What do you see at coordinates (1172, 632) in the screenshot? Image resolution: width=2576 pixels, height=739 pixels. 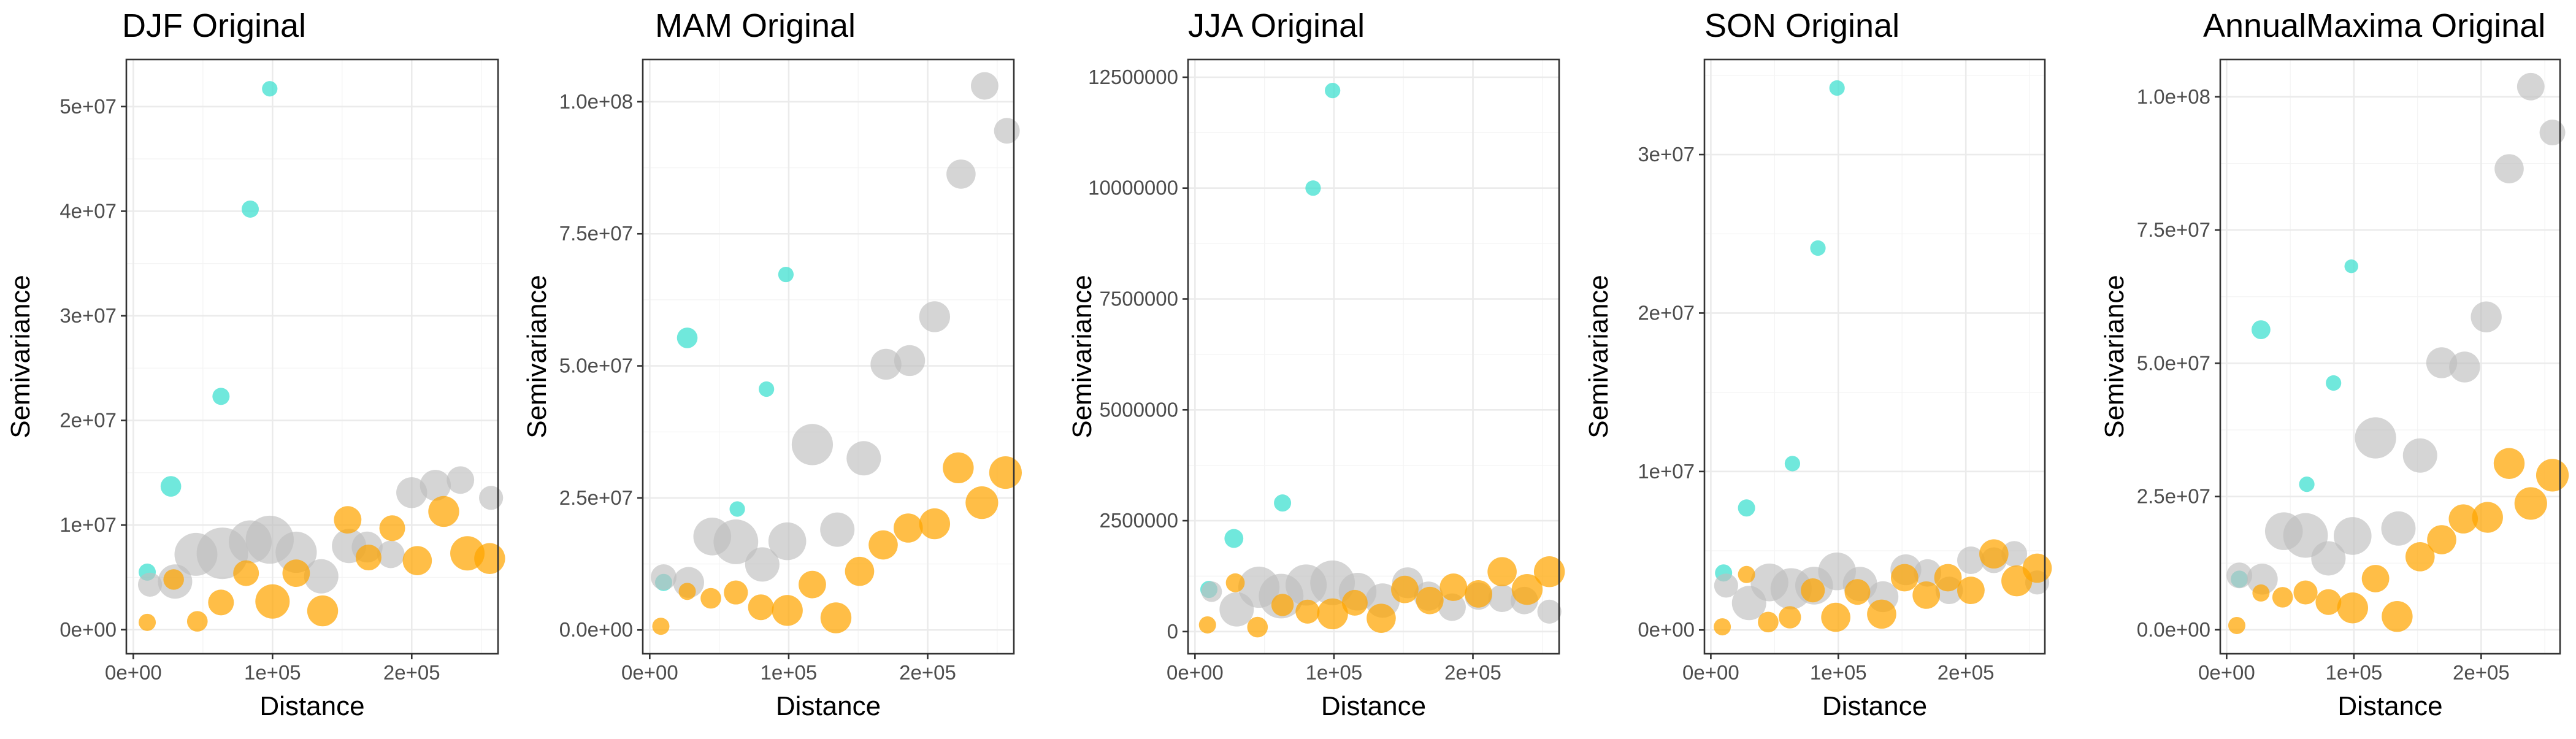 I see `y-tick-label: 0` at bounding box center [1172, 632].